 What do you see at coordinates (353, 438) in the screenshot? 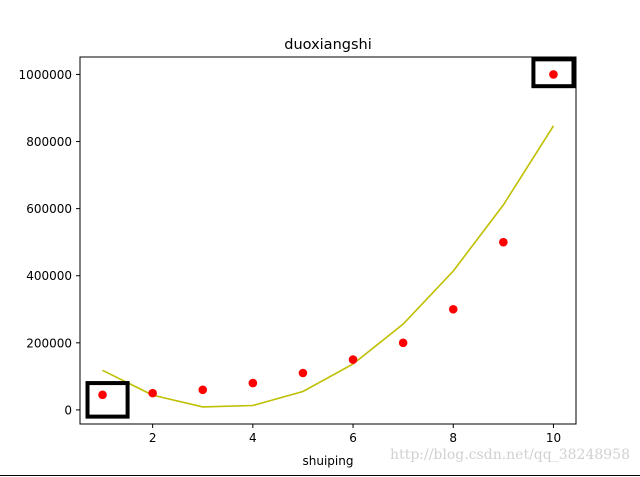
I see `x-tick-label: 6` at bounding box center [353, 438].